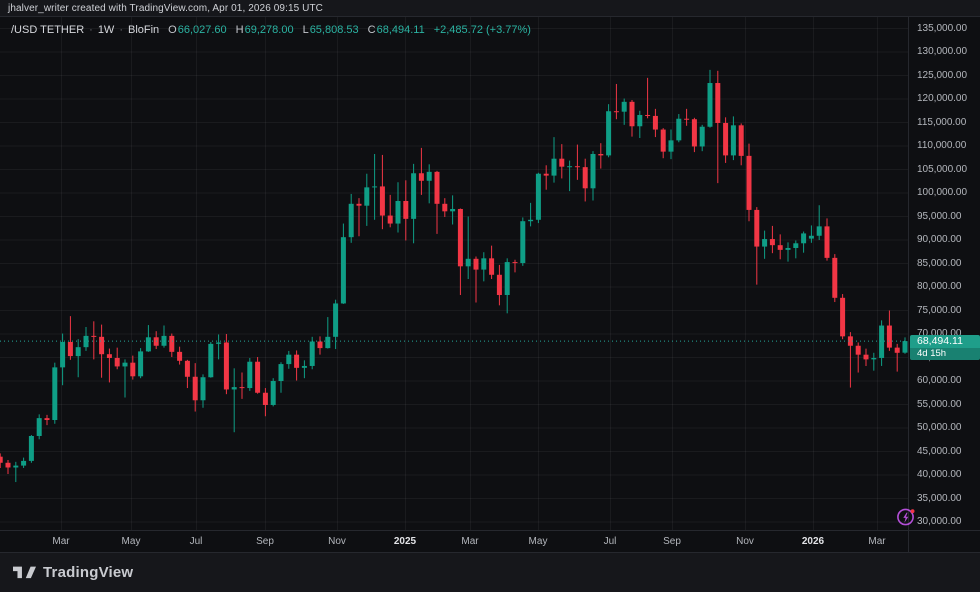  What do you see at coordinates (269, 30) in the screenshot?
I see `high-value: 69,278.00` at bounding box center [269, 30].